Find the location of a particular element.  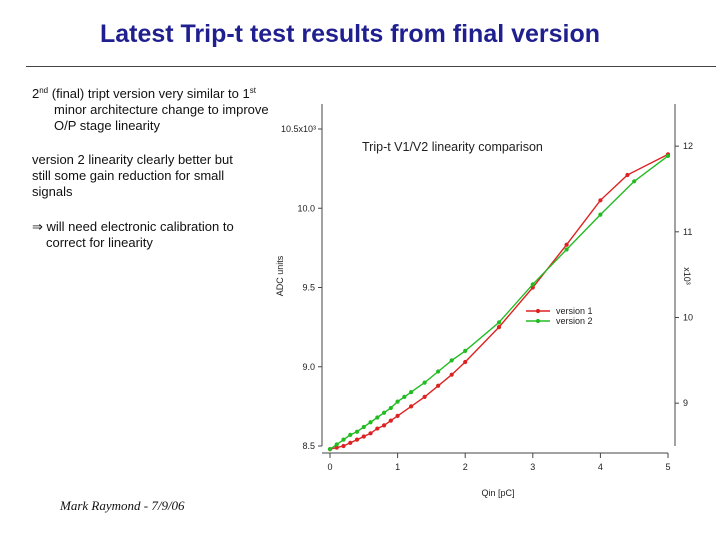

bullet-architecture-line3: O/P stage linearity is located at coordinates (107, 125).